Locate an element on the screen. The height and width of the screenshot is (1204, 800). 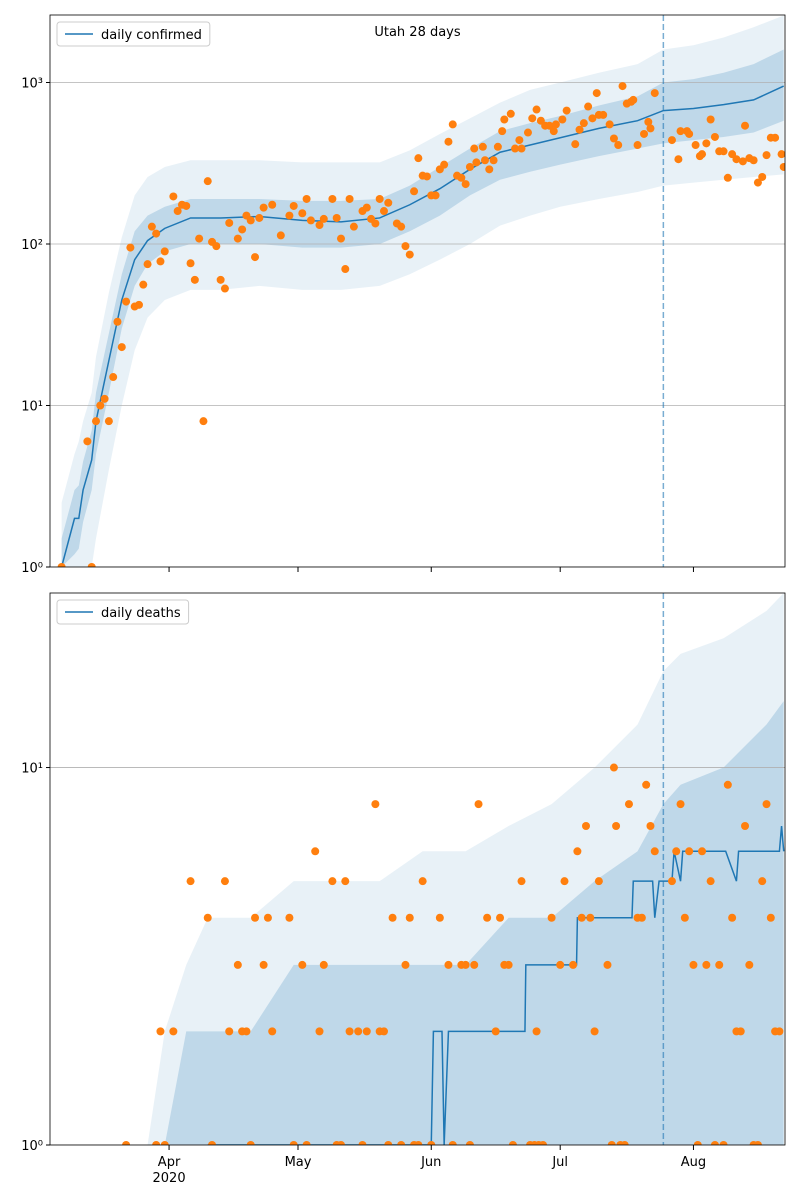
x-tick-label: May is located at coordinates (298, 1162).